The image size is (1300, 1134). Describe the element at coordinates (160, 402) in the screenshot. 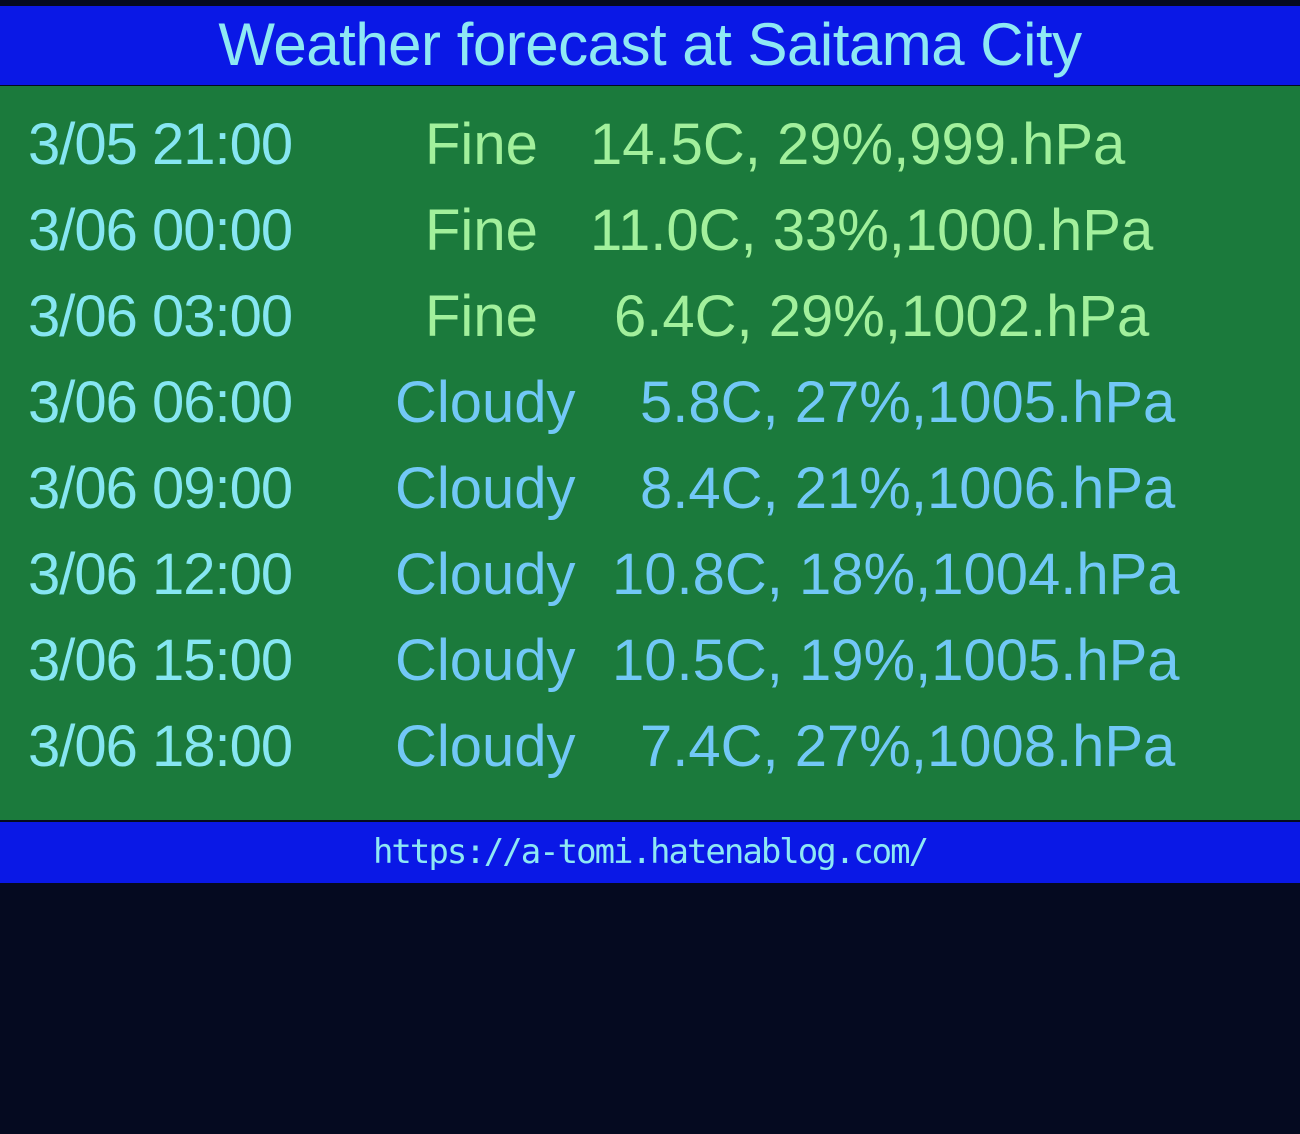

I see `forecast-datetime: 3/06 06:00` at that location.